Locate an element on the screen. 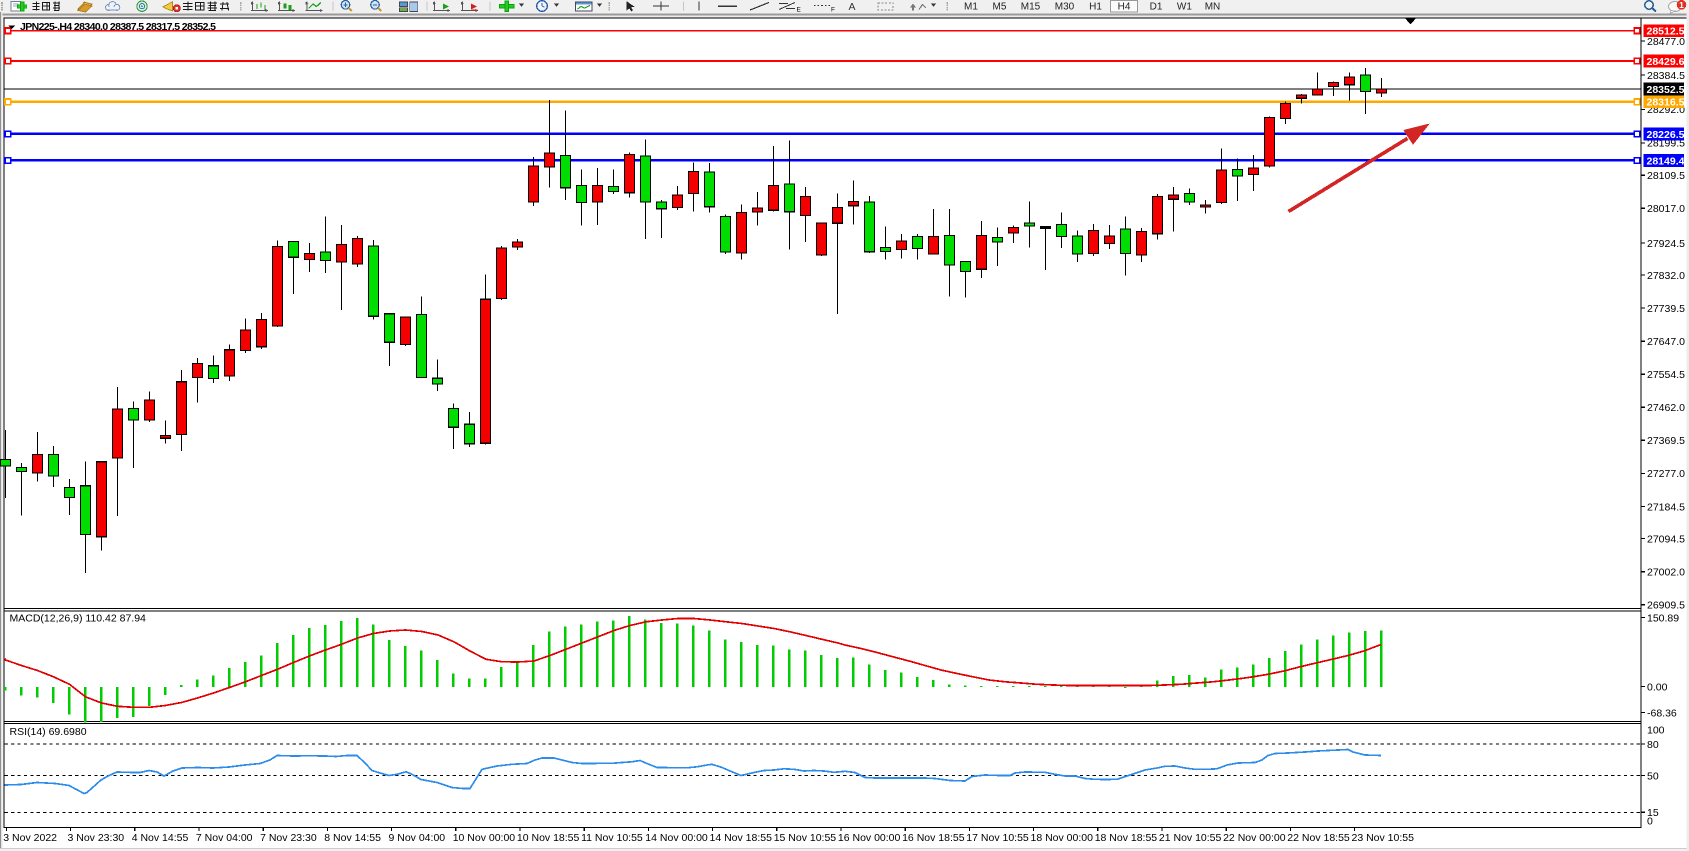 This screenshot has width=1689, height=851. svg-text: 100 is located at coordinates (1656, 731).